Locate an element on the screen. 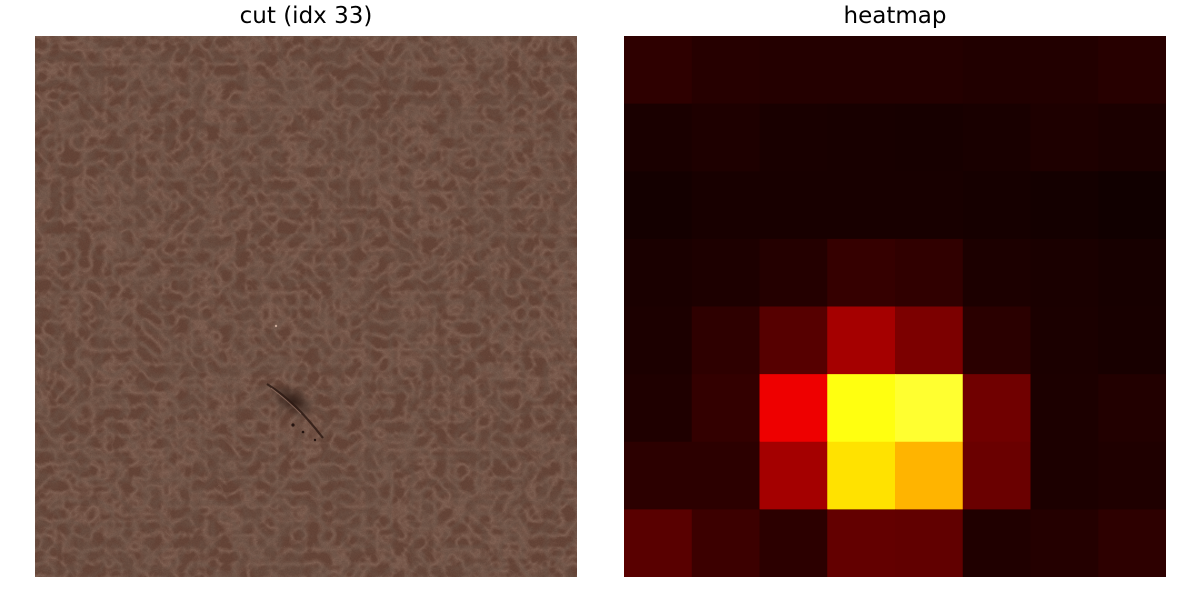 The width and height of the screenshot is (1200, 600). right-panel-title: heatmap is located at coordinates (895, 16).